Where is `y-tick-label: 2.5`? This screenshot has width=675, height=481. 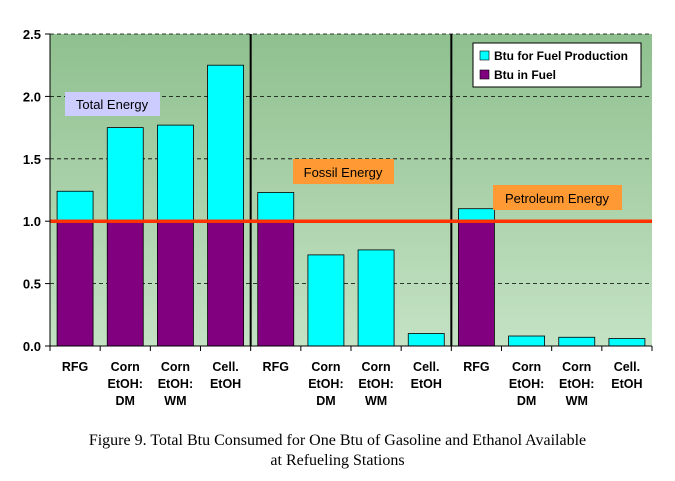 y-tick-label: 2.5 is located at coordinates (32, 34).